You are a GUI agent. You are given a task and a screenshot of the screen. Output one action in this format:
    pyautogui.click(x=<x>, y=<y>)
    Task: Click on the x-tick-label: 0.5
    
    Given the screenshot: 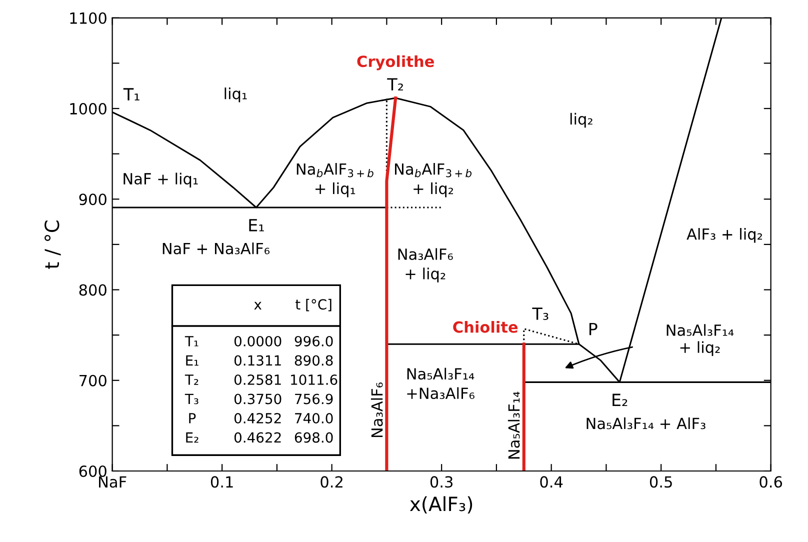 What is the action you would take?
    pyautogui.click(x=661, y=482)
    